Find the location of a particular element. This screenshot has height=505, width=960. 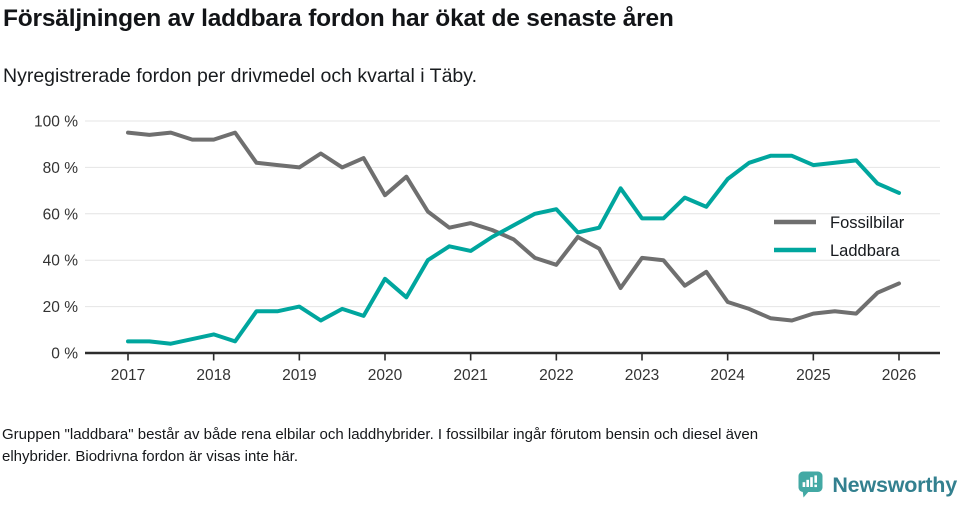

x-axis-label: 2018 is located at coordinates (213, 375).